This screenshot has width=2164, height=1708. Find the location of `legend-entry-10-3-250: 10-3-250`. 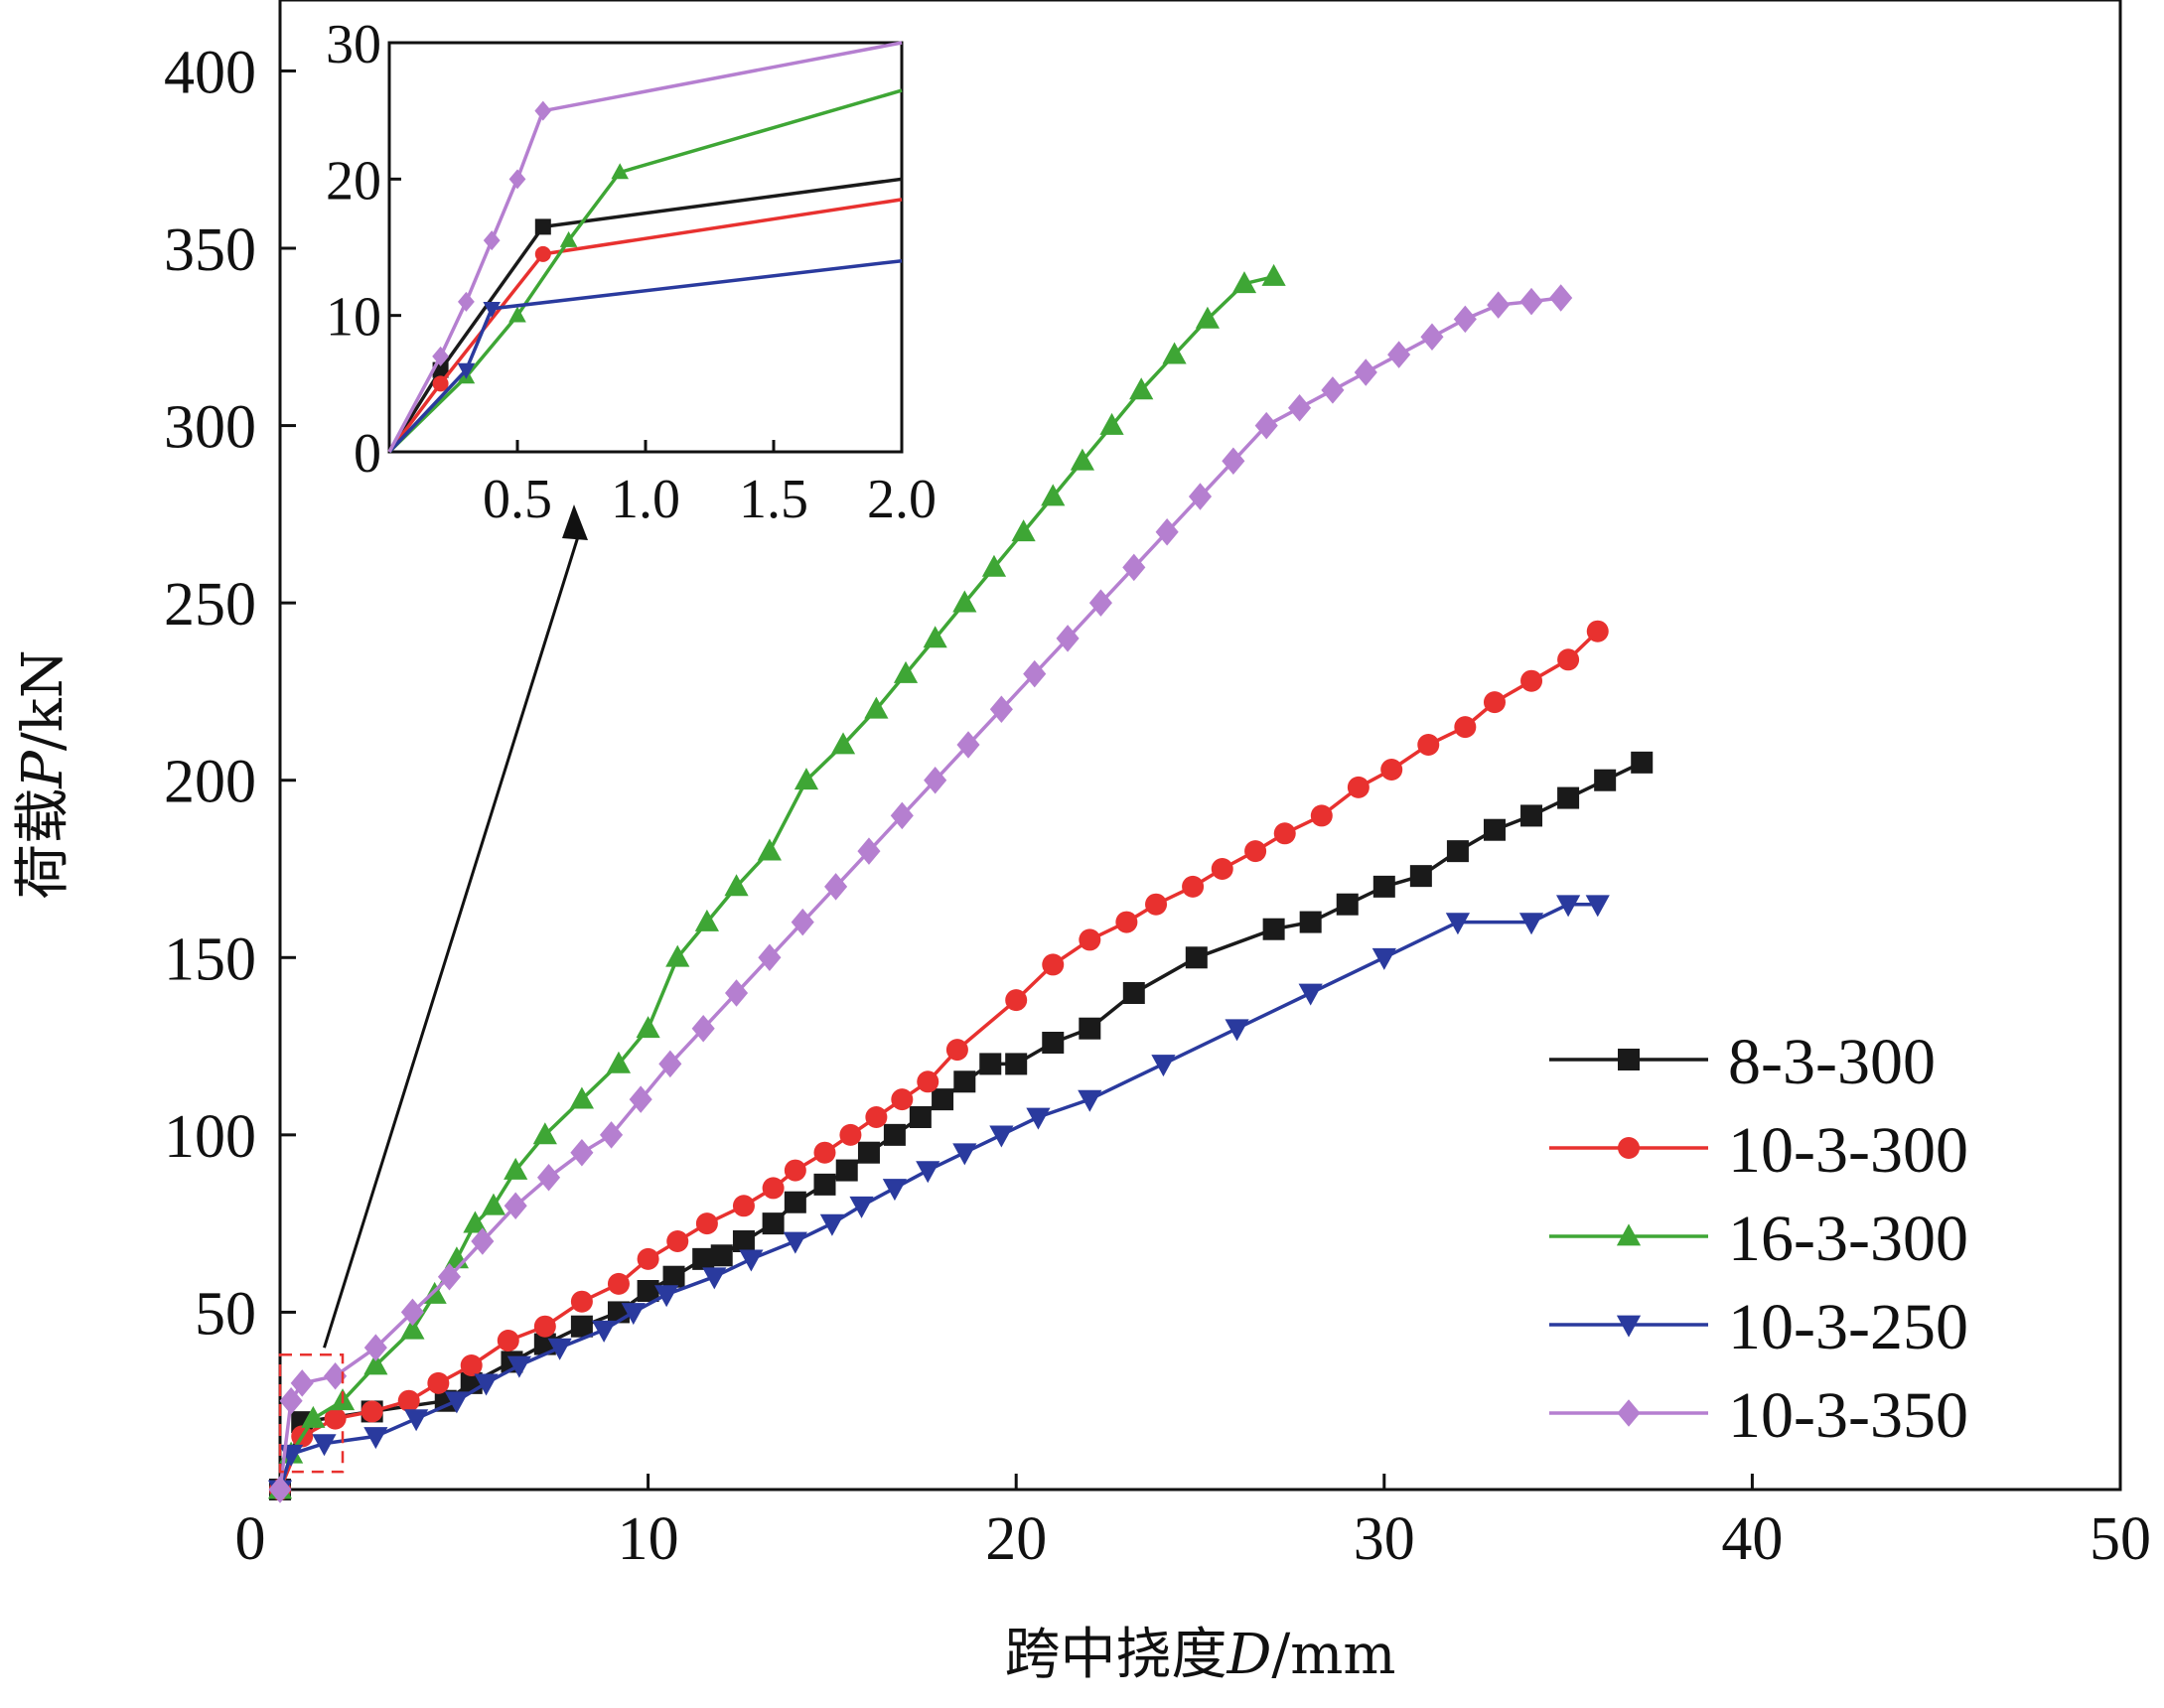

legend-entry-10-3-250: 10-3-250 is located at coordinates (1758, 1327).